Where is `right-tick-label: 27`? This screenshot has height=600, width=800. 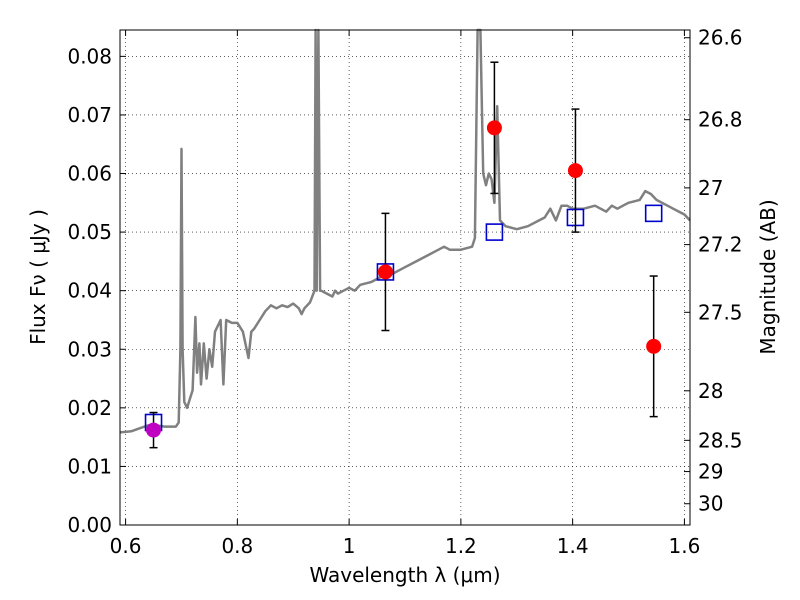
right-tick-label: 27 is located at coordinates (710, 188).